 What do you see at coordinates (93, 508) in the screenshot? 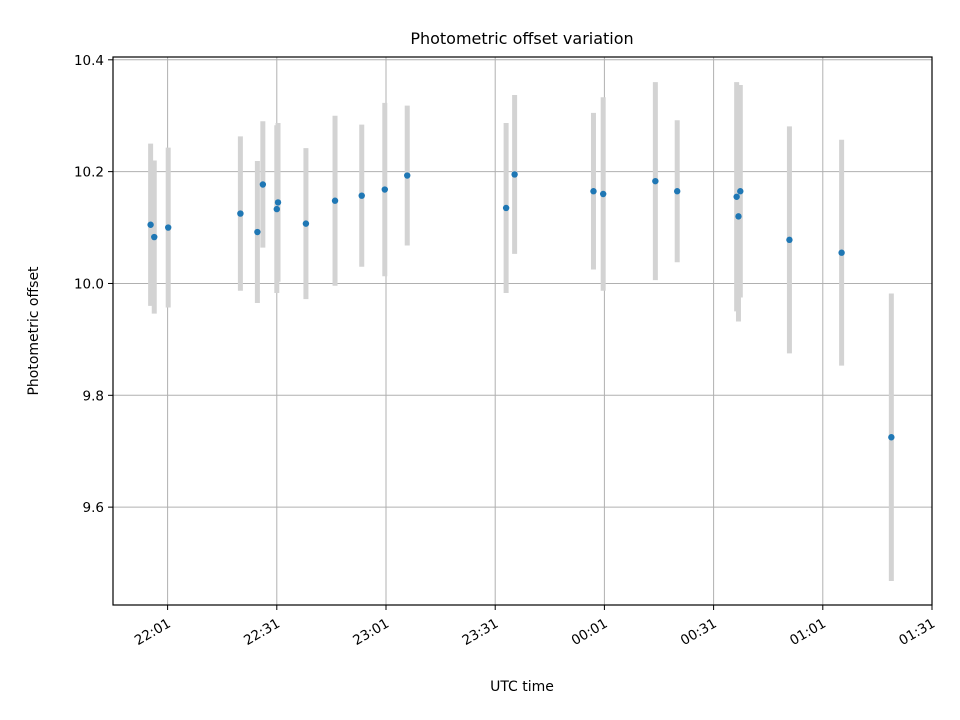
I see `y-tick-label: 9.6` at bounding box center [93, 508].